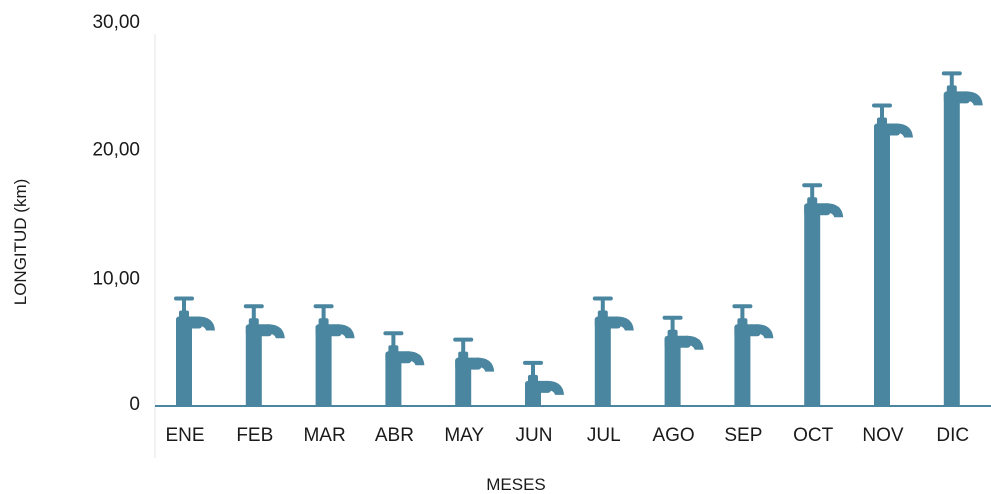  What do you see at coordinates (116, 278) in the screenshot?
I see `y-tick-label: 10,00` at bounding box center [116, 278].